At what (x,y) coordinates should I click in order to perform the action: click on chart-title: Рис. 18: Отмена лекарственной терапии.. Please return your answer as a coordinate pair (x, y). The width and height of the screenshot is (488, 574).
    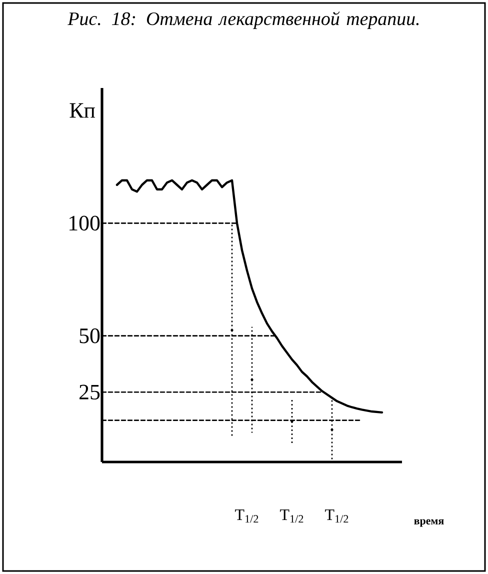
    Looking at the image, I should click on (243, 21).